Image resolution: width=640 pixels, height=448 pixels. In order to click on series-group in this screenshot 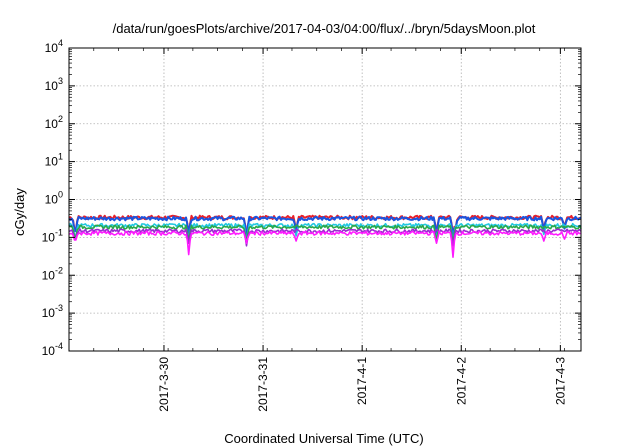, I will do `click(325, 236)`.